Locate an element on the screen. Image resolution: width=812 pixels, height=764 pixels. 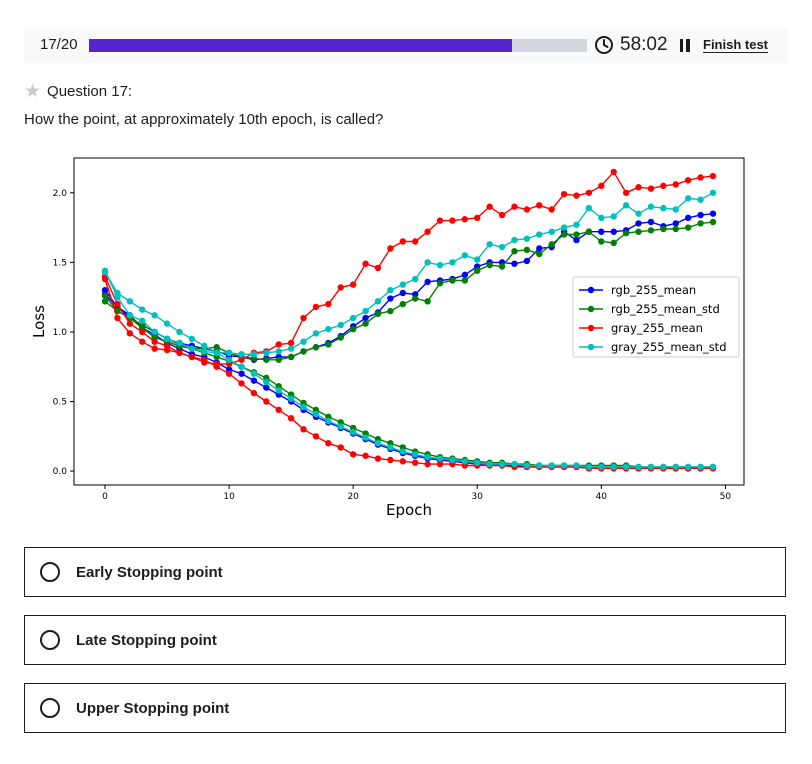
option-upper-stopping: Upper Stopping point is located at coordinates (405, 708).